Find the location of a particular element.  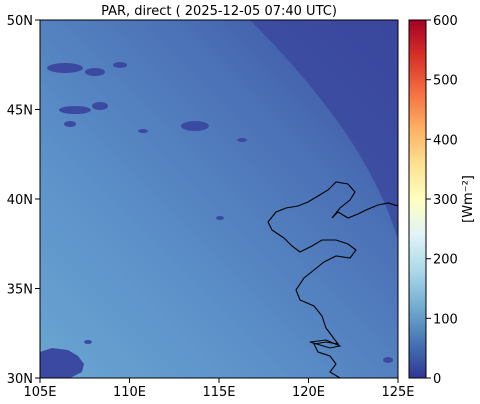

colorbar-tick-label: 300 is located at coordinates (445, 200).